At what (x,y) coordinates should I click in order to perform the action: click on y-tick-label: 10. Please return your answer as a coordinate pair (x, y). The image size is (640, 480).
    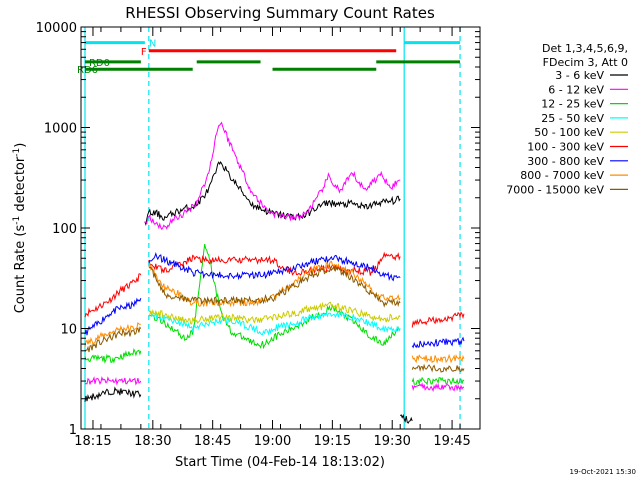
    Looking at the image, I should click on (68, 330).